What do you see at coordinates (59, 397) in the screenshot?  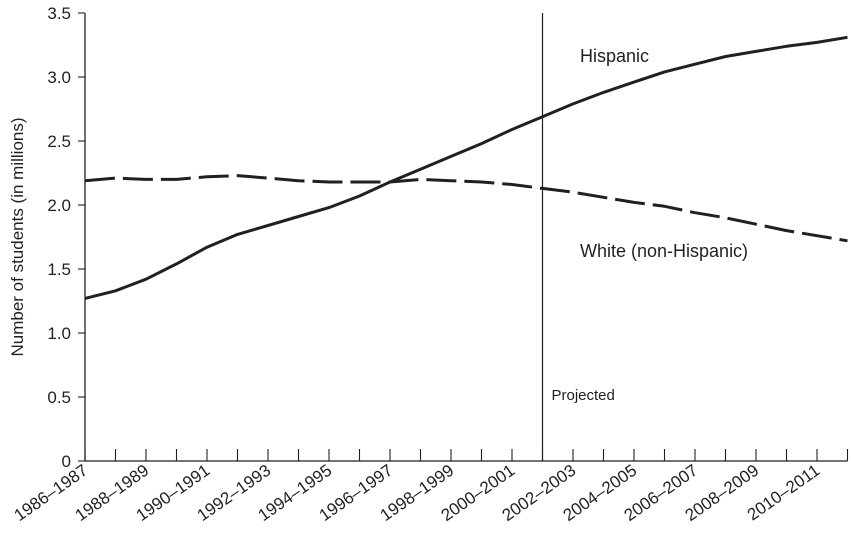 I see `y-tick-label: 0.5` at bounding box center [59, 397].